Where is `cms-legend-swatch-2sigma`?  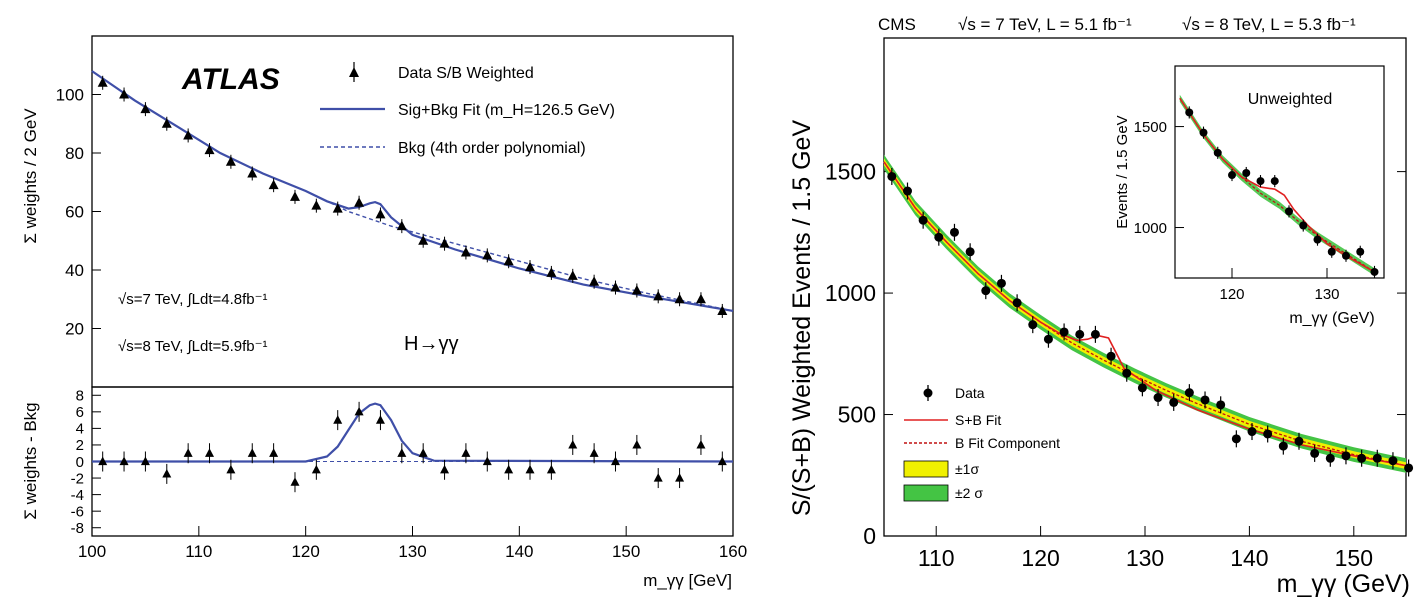
cms-legend-swatch-2sigma is located at coordinates (926, 493).